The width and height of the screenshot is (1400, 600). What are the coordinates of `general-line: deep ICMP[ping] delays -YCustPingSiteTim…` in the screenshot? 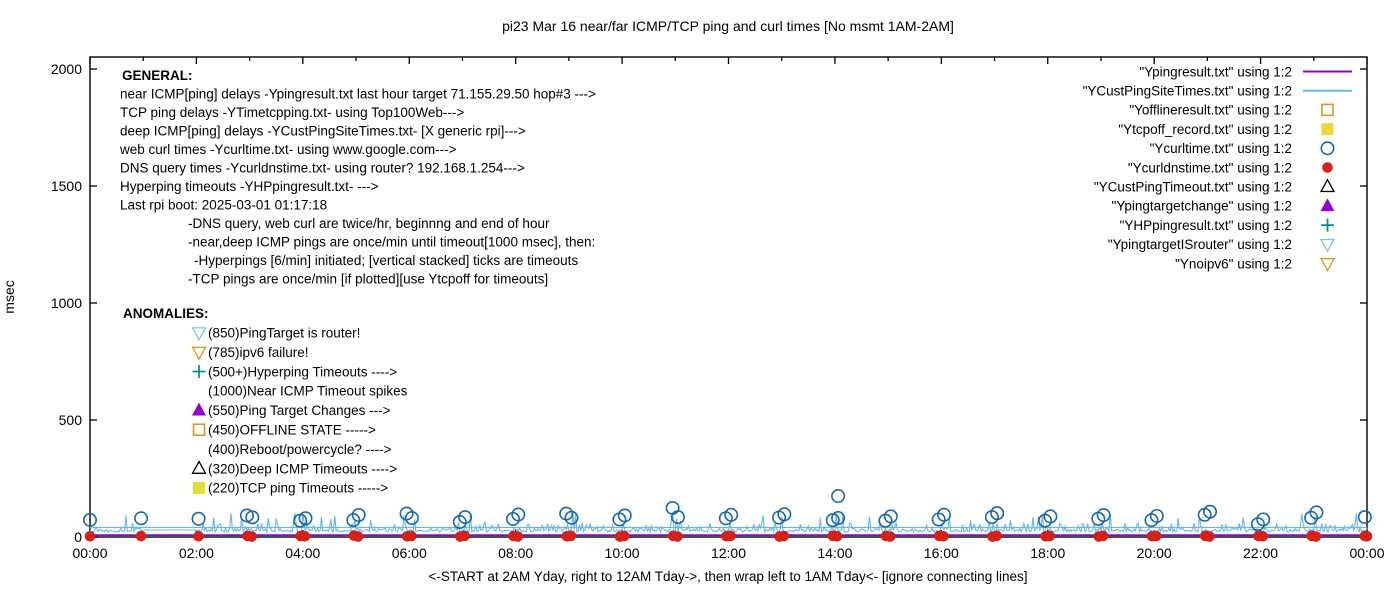 It's located at (323, 131).